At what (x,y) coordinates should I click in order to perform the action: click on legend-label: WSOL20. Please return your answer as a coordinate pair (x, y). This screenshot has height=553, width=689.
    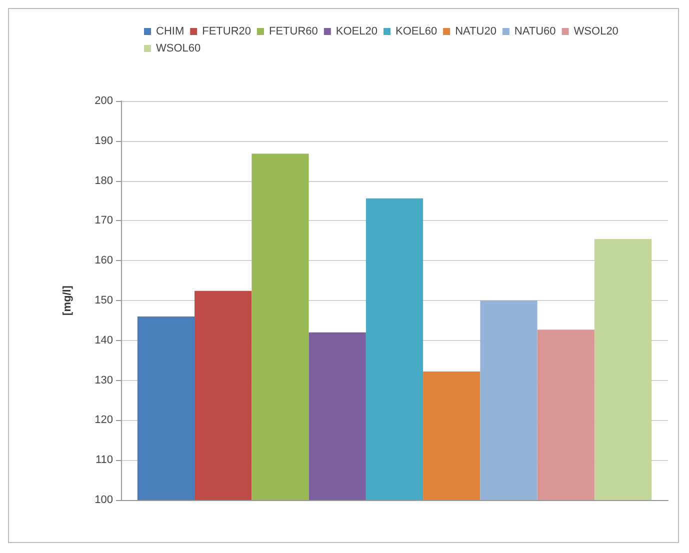
    Looking at the image, I should click on (596, 32).